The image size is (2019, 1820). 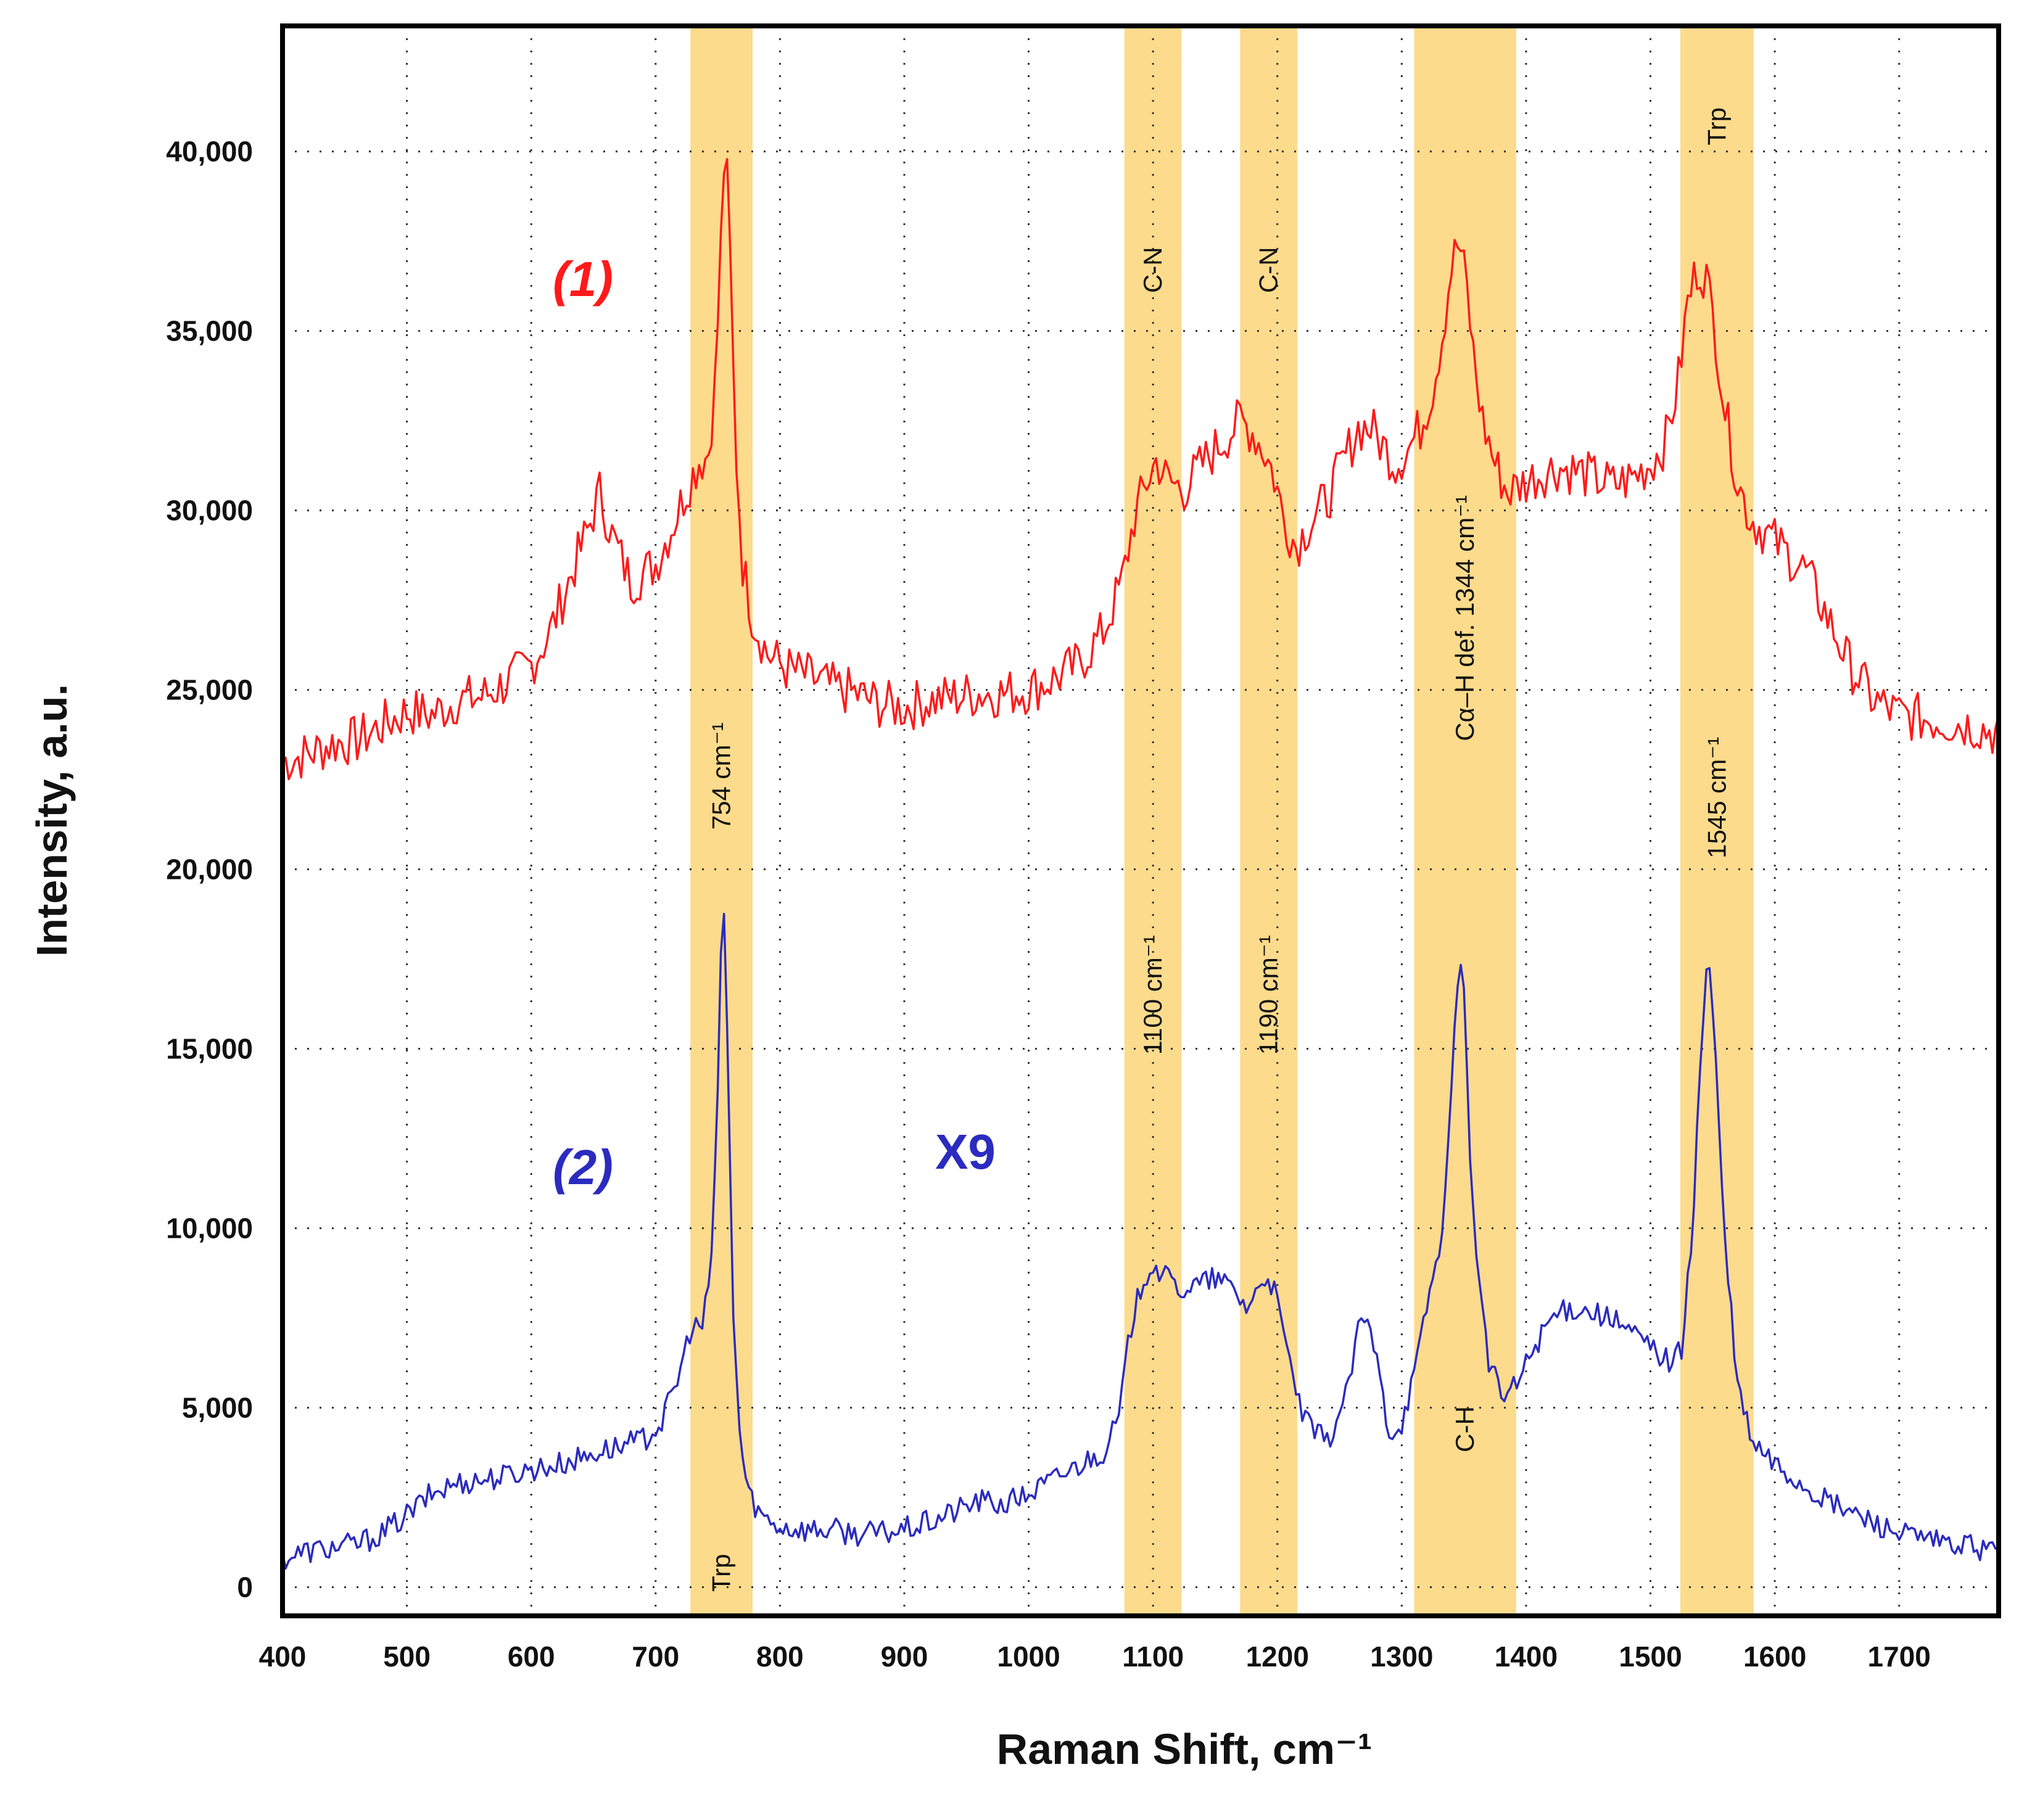 What do you see at coordinates (1716, 798) in the screenshot?
I see `band-5-label-2: 1545 cm⁻¹` at bounding box center [1716, 798].